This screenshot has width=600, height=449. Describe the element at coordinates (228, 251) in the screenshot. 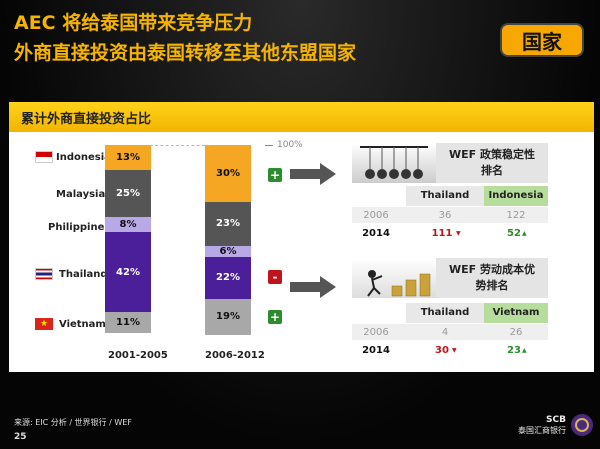

I see `bar-segment-philippines: 6%` at that location.